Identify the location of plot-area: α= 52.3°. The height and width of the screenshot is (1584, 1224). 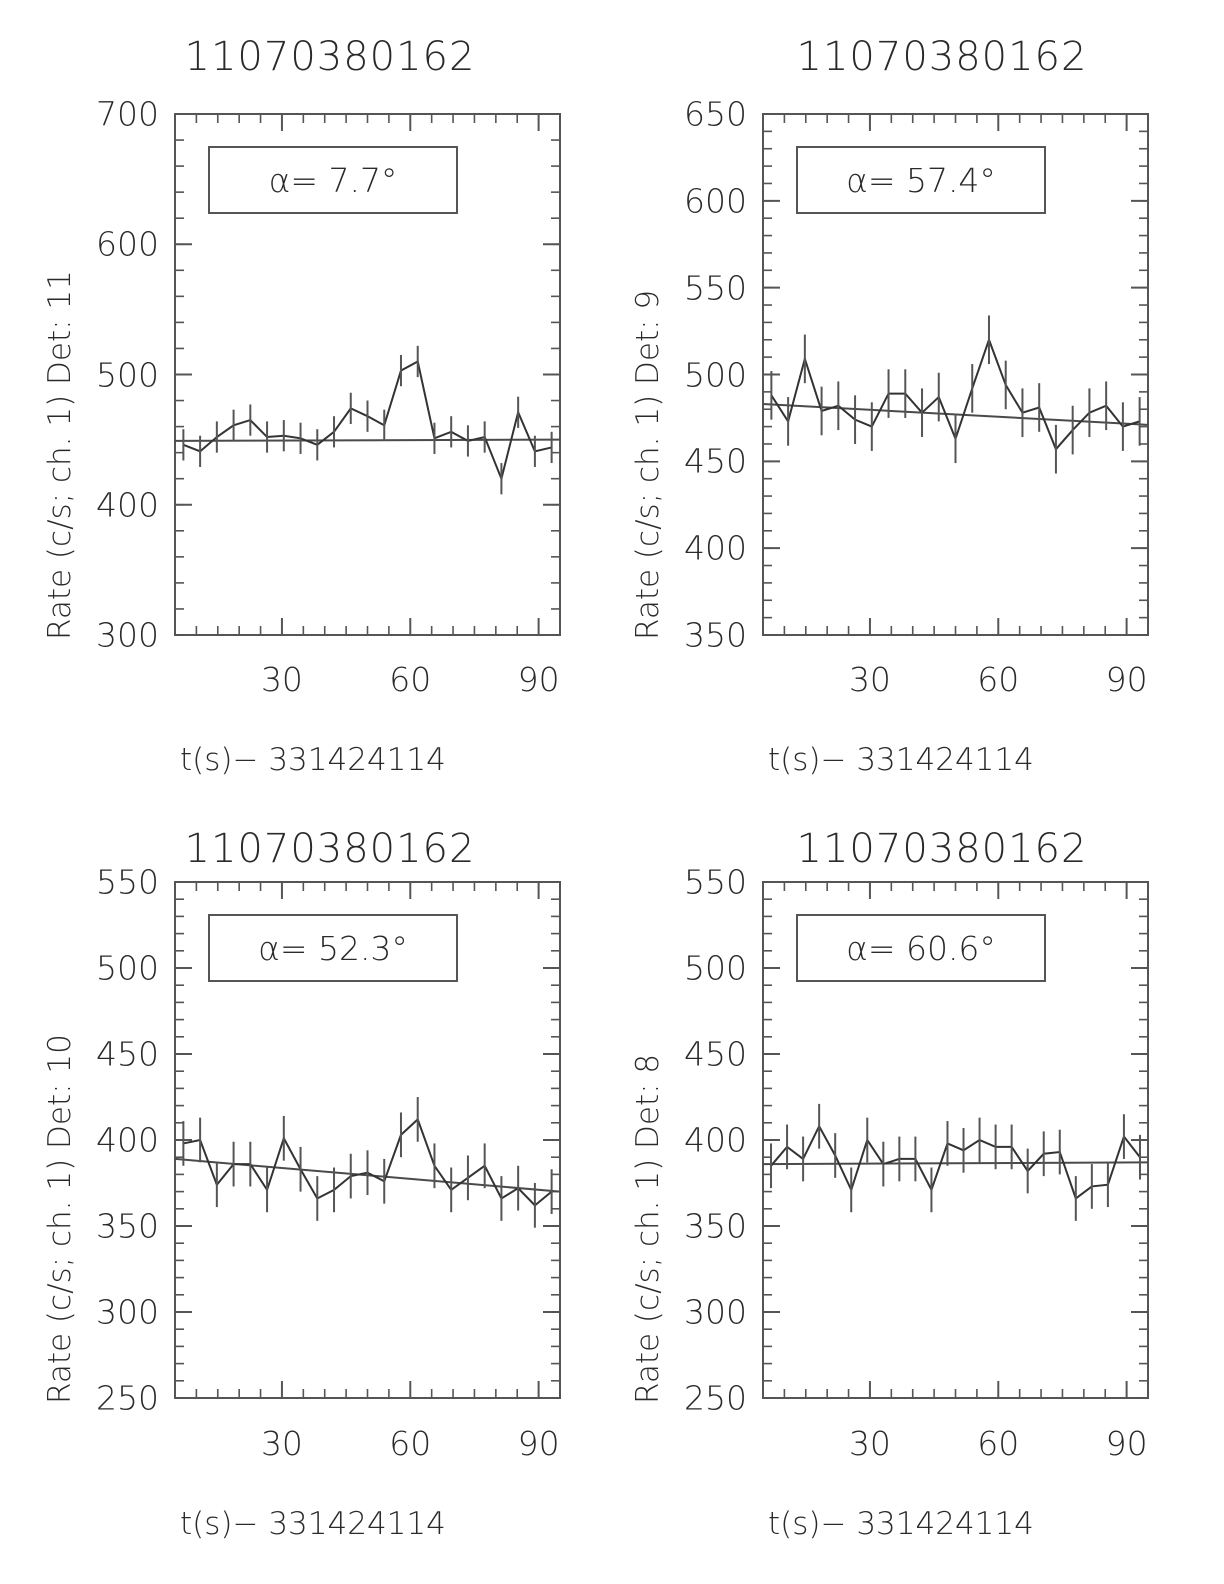
(367, 1140).